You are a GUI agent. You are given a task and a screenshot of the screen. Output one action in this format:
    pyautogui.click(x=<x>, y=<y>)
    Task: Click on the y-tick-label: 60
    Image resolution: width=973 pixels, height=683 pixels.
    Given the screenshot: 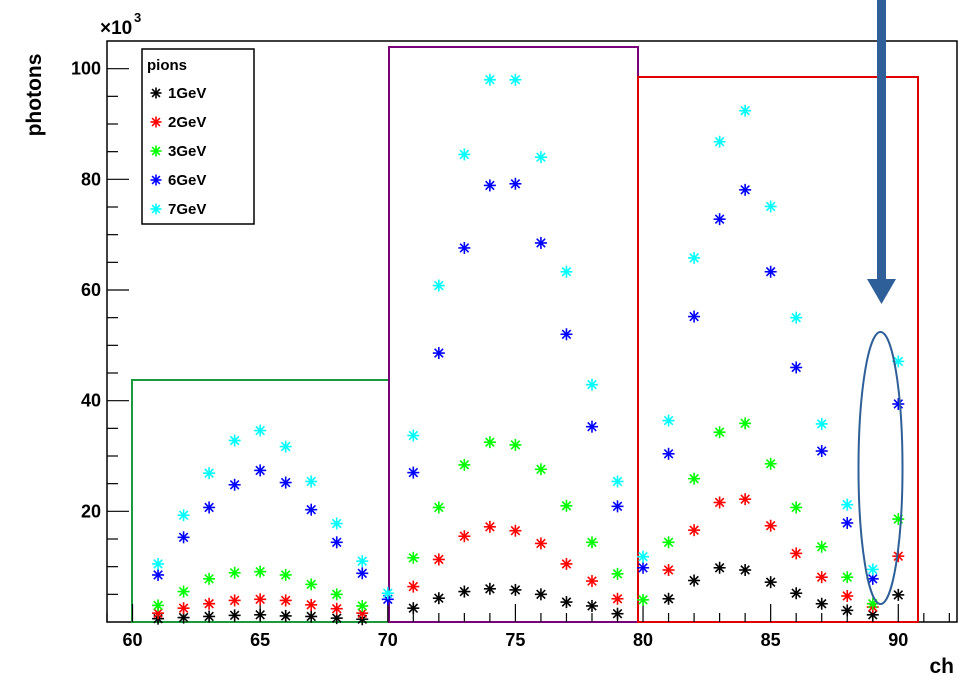 What is the action you would take?
    pyautogui.click(x=91, y=290)
    